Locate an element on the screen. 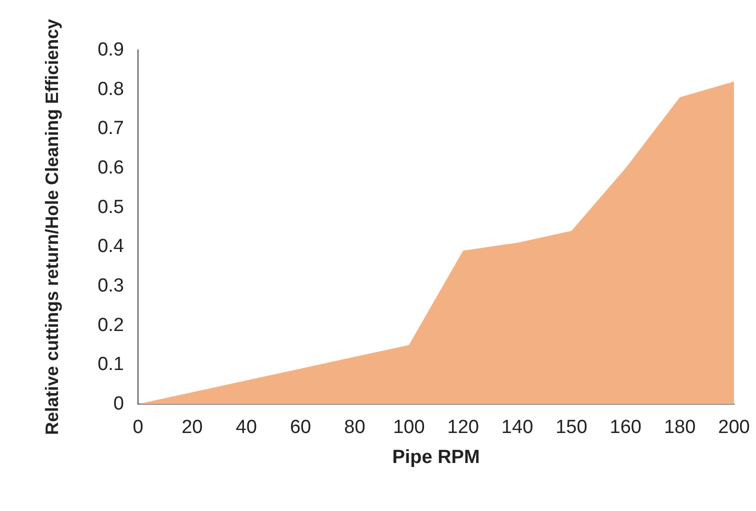  y-tick-label: 0.8 is located at coordinates (111, 89).